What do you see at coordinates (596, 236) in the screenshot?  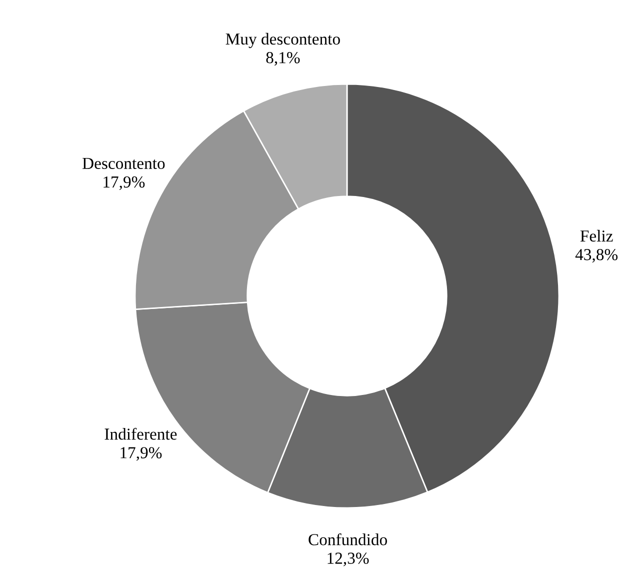 I see `slice-label: Feliz` at bounding box center [596, 236].